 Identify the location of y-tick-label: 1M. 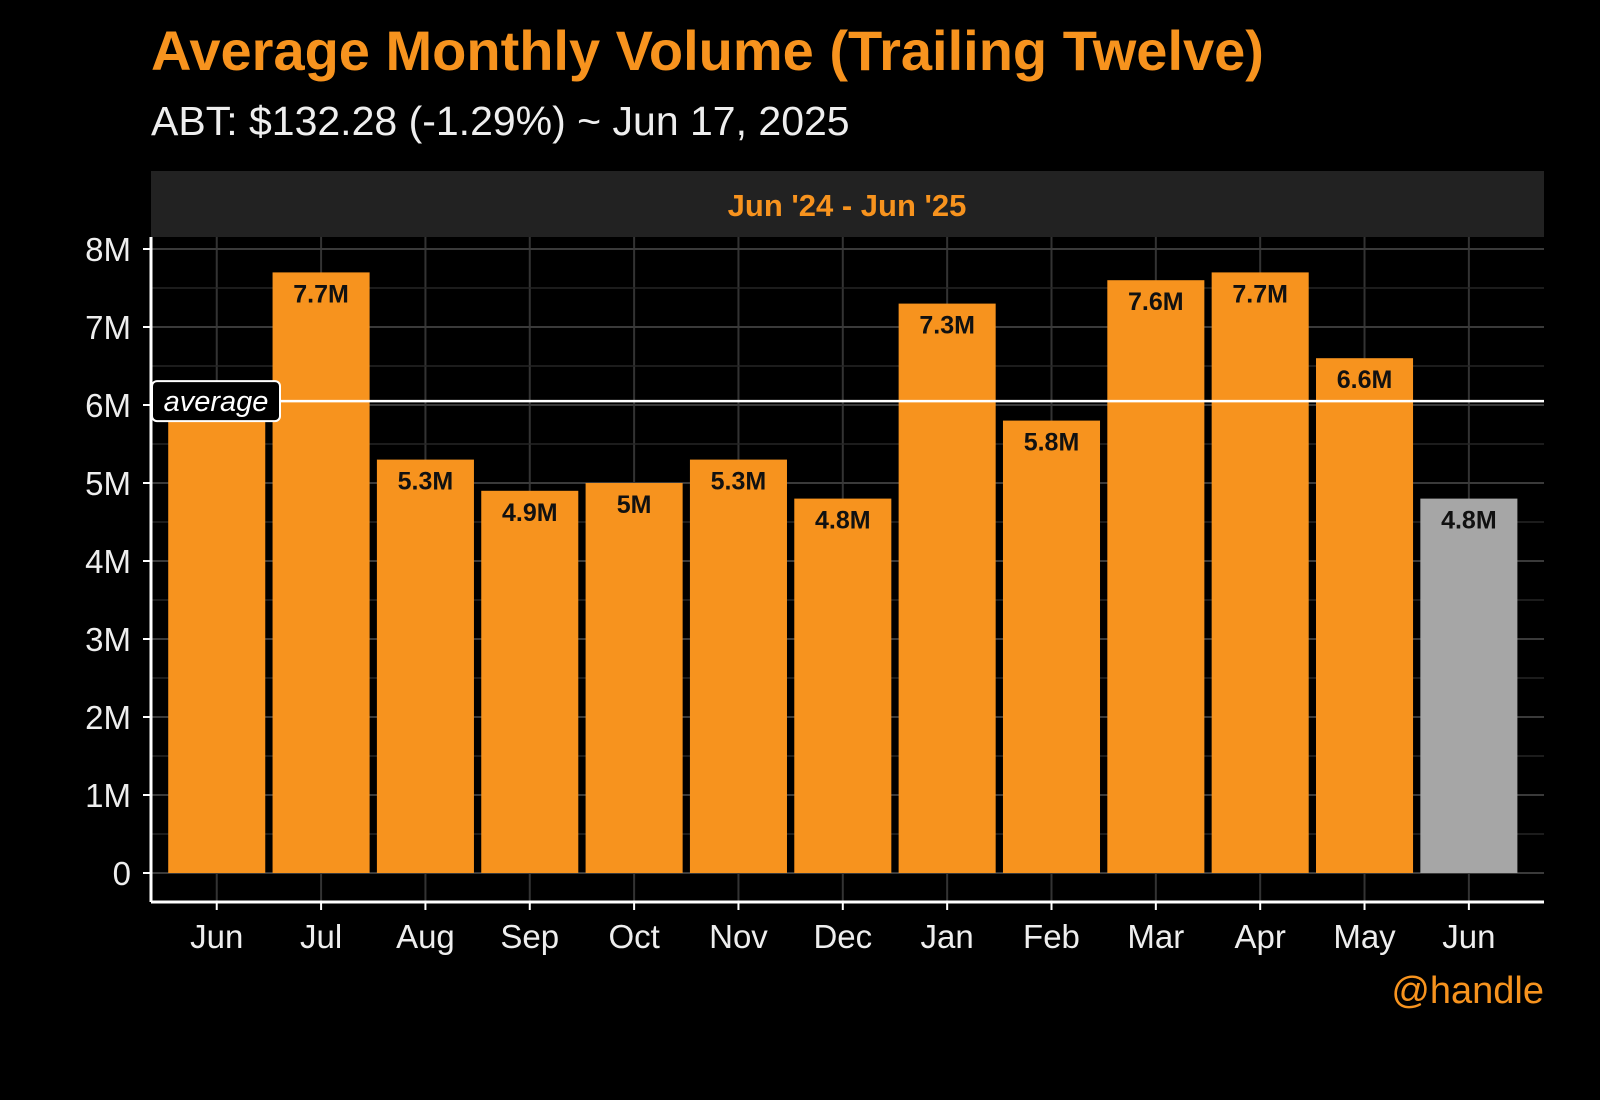
(108, 795).